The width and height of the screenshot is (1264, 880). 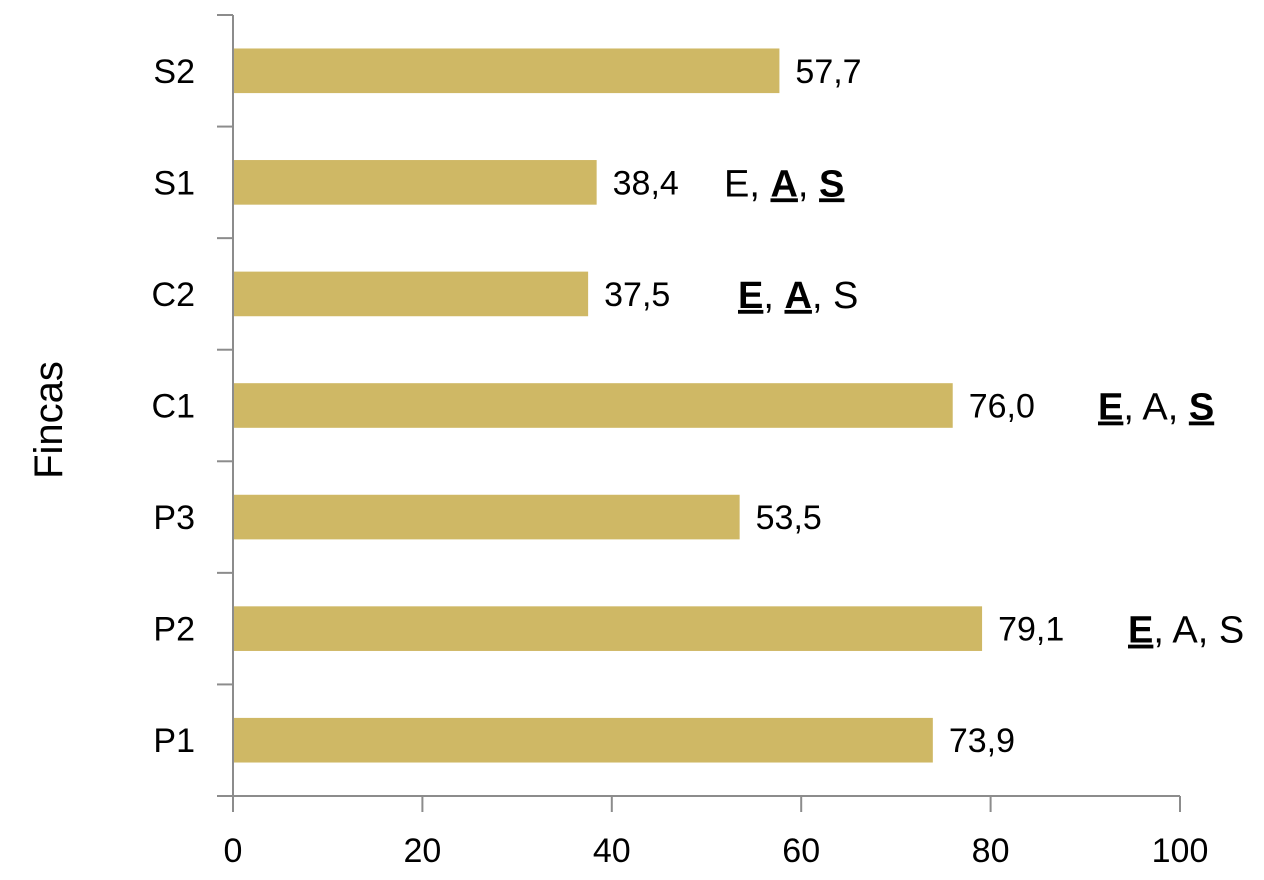 I want to click on bar-s2, so click(x=506, y=71).